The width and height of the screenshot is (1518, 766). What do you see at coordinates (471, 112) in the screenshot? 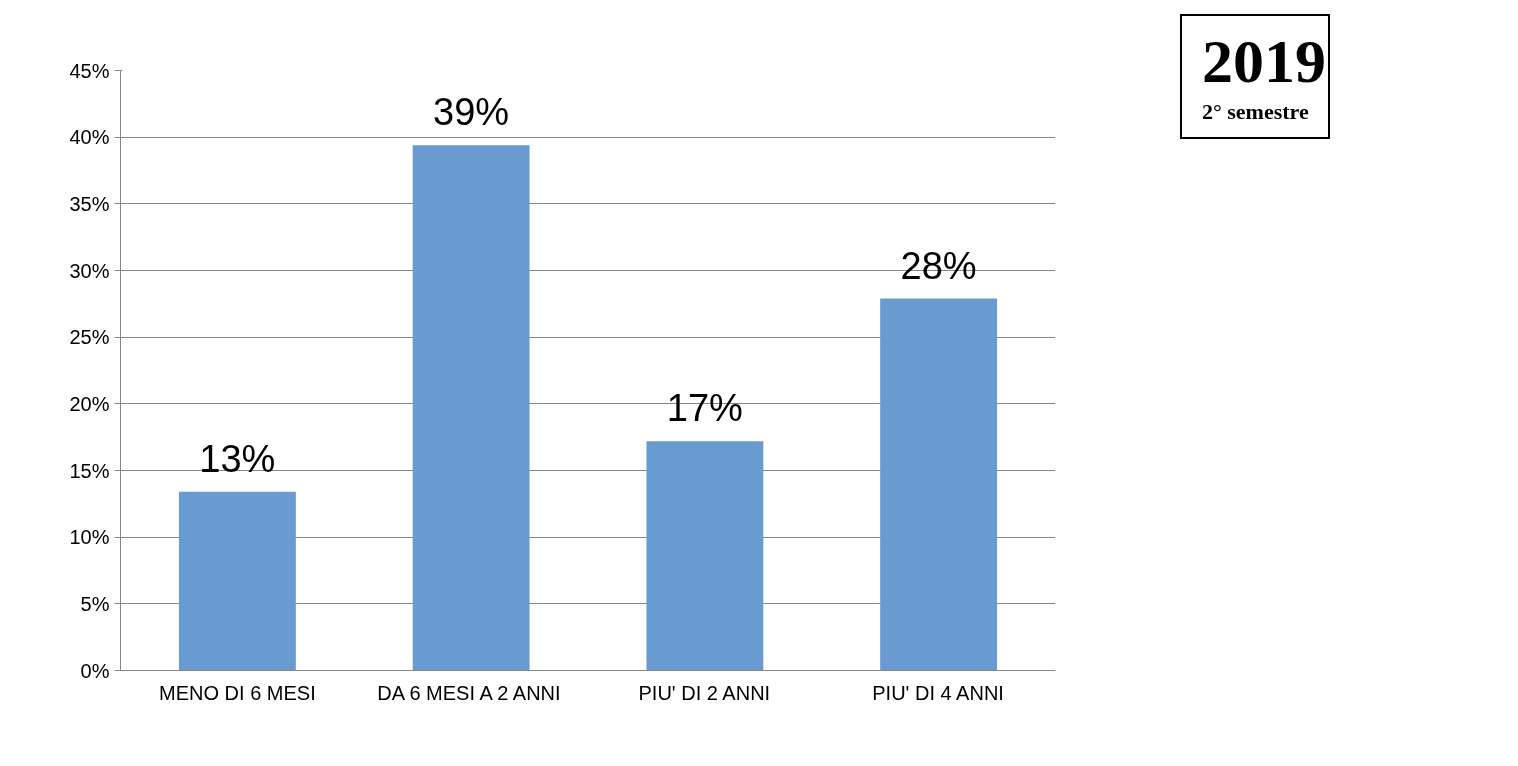
I see `data-label: 39%` at bounding box center [471, 112].